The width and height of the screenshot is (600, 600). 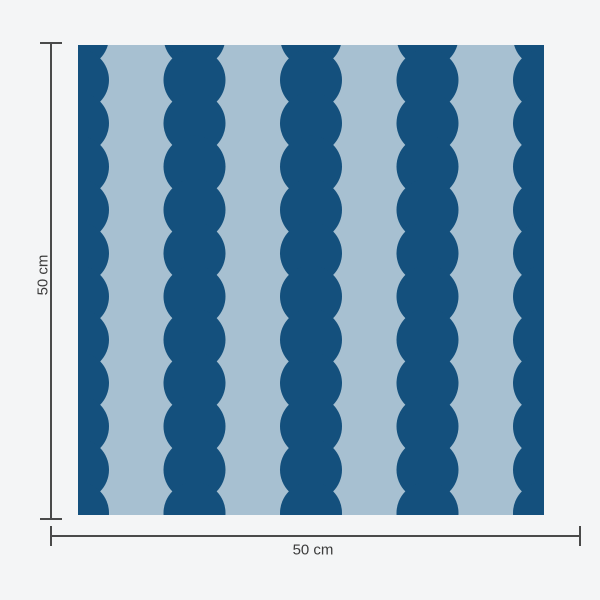 I want to click on width-dimension-line, so click(x=315, y=536).